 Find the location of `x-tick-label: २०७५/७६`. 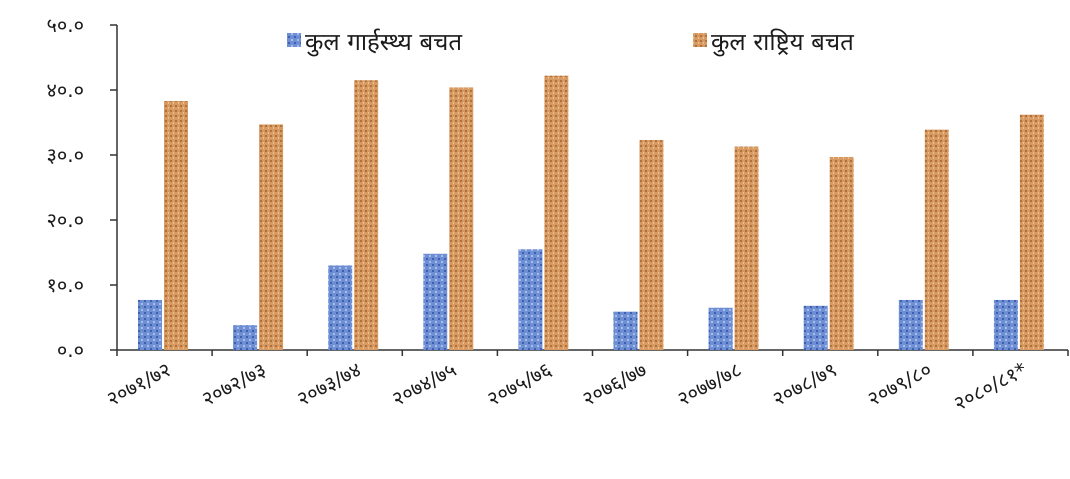

x-tick-label: २०७५/७६ is located at coordinates (519, 384).